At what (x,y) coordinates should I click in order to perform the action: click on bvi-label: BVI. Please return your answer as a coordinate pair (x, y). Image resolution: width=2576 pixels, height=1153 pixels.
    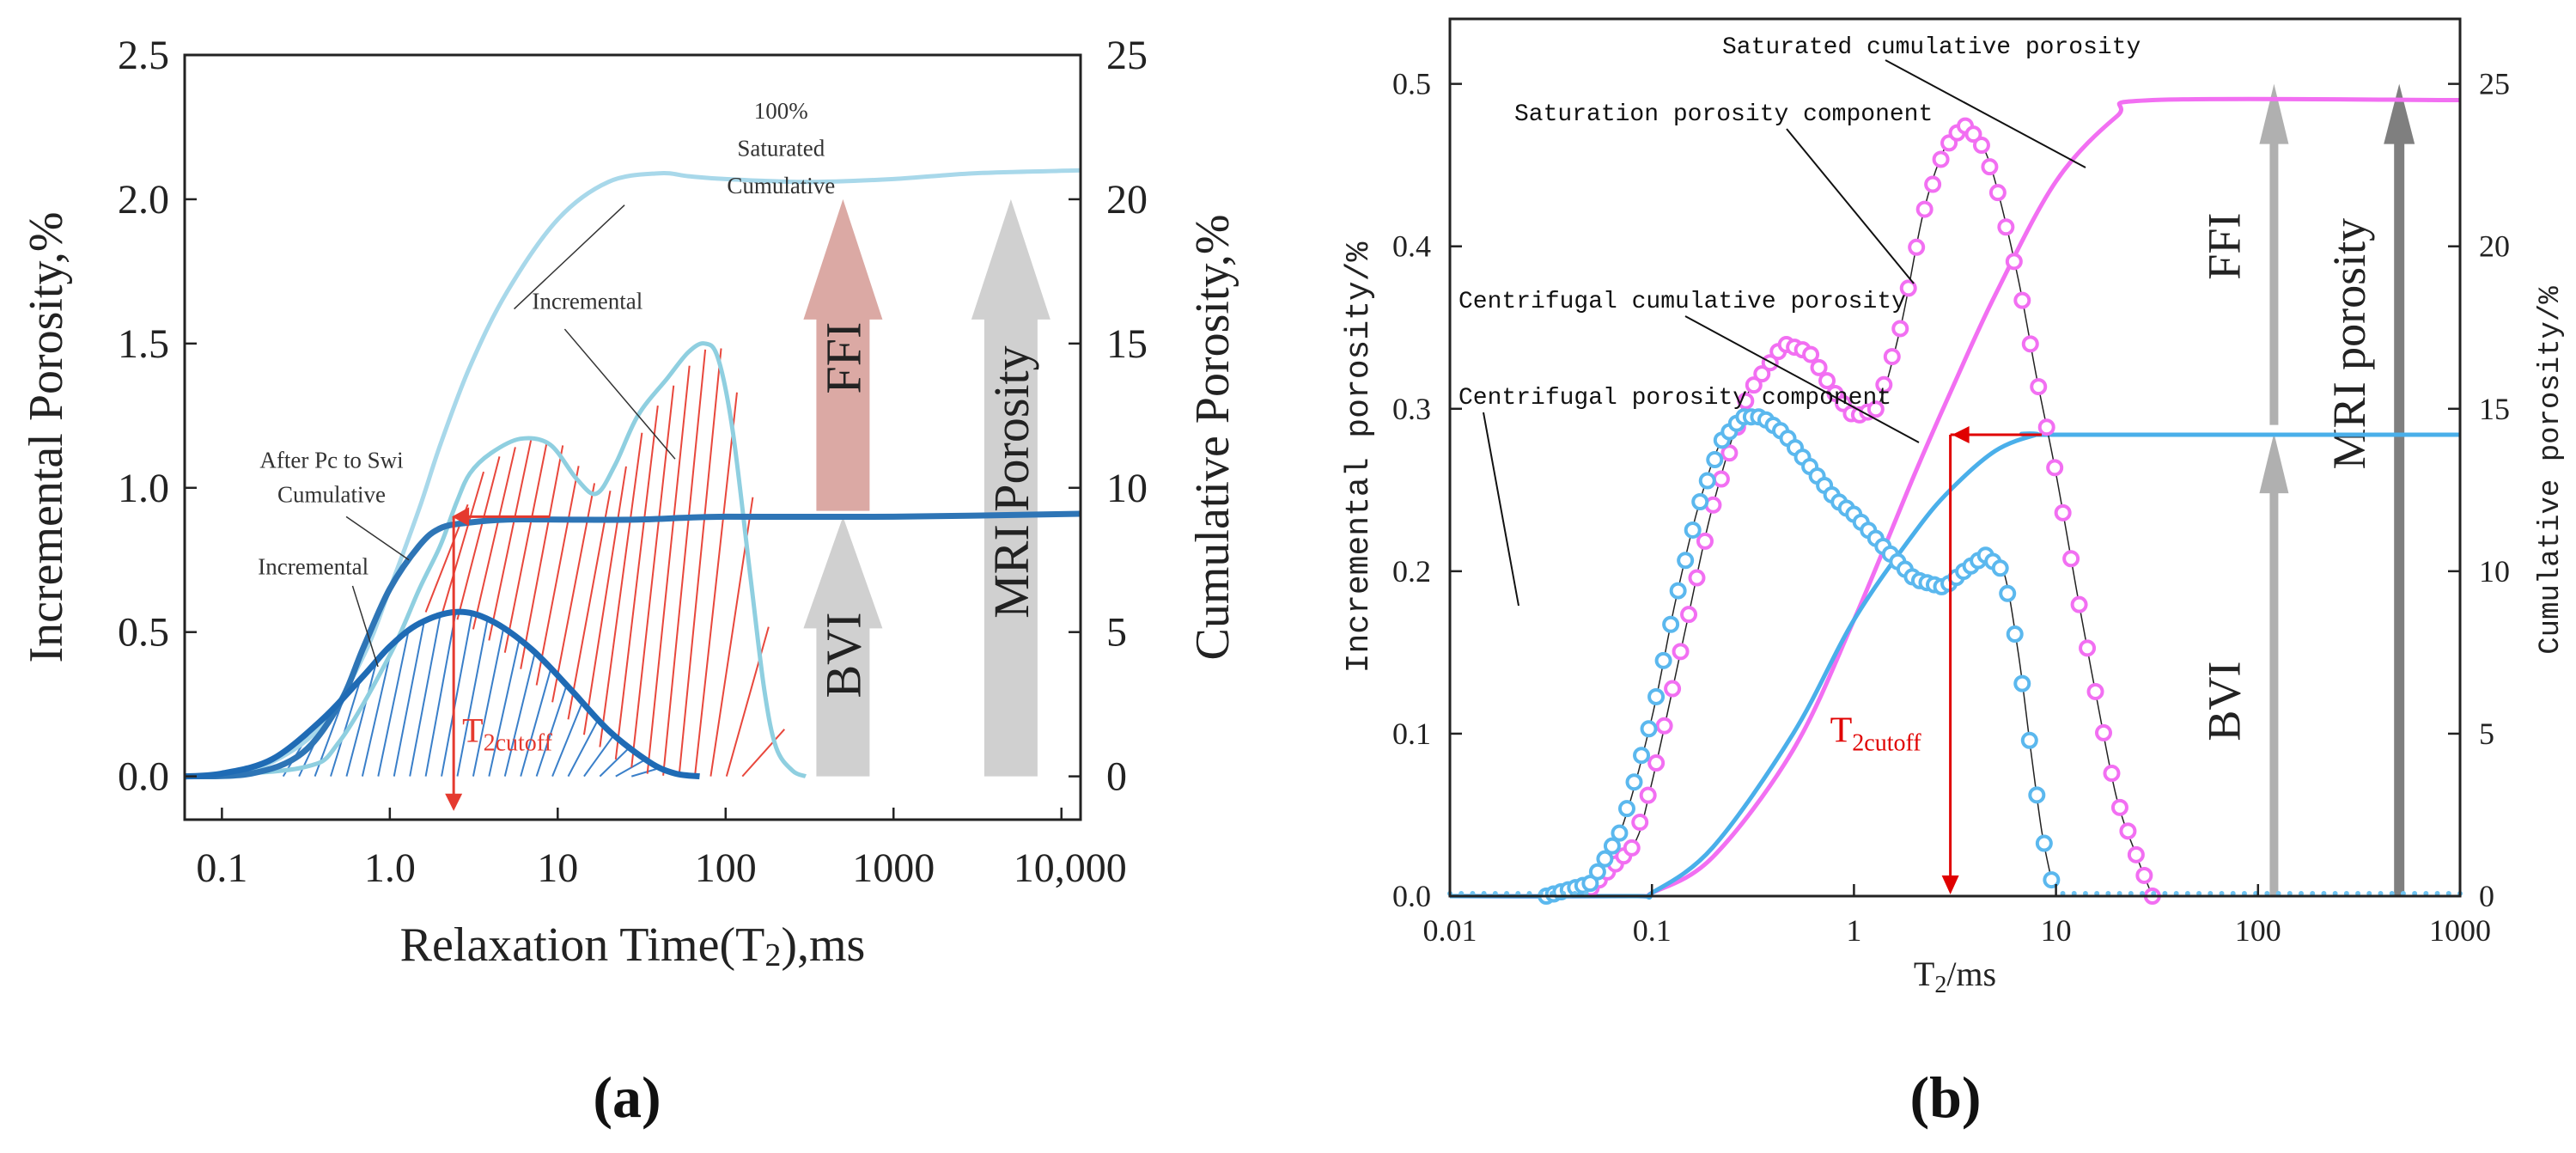
    Looking at the image, I should click on (2224, 701).